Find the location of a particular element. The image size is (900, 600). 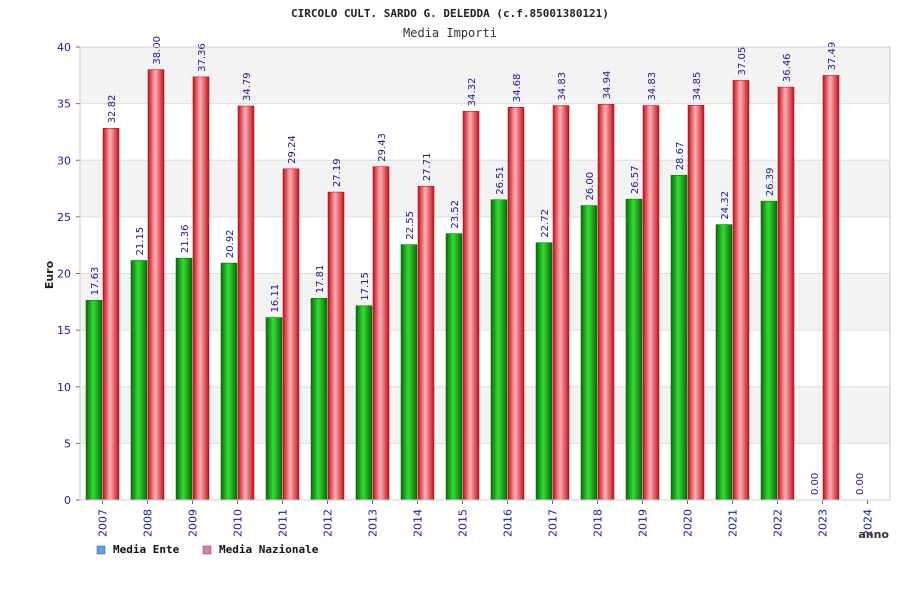

y-tick-label: 25 is located at coordinates (64, 217).